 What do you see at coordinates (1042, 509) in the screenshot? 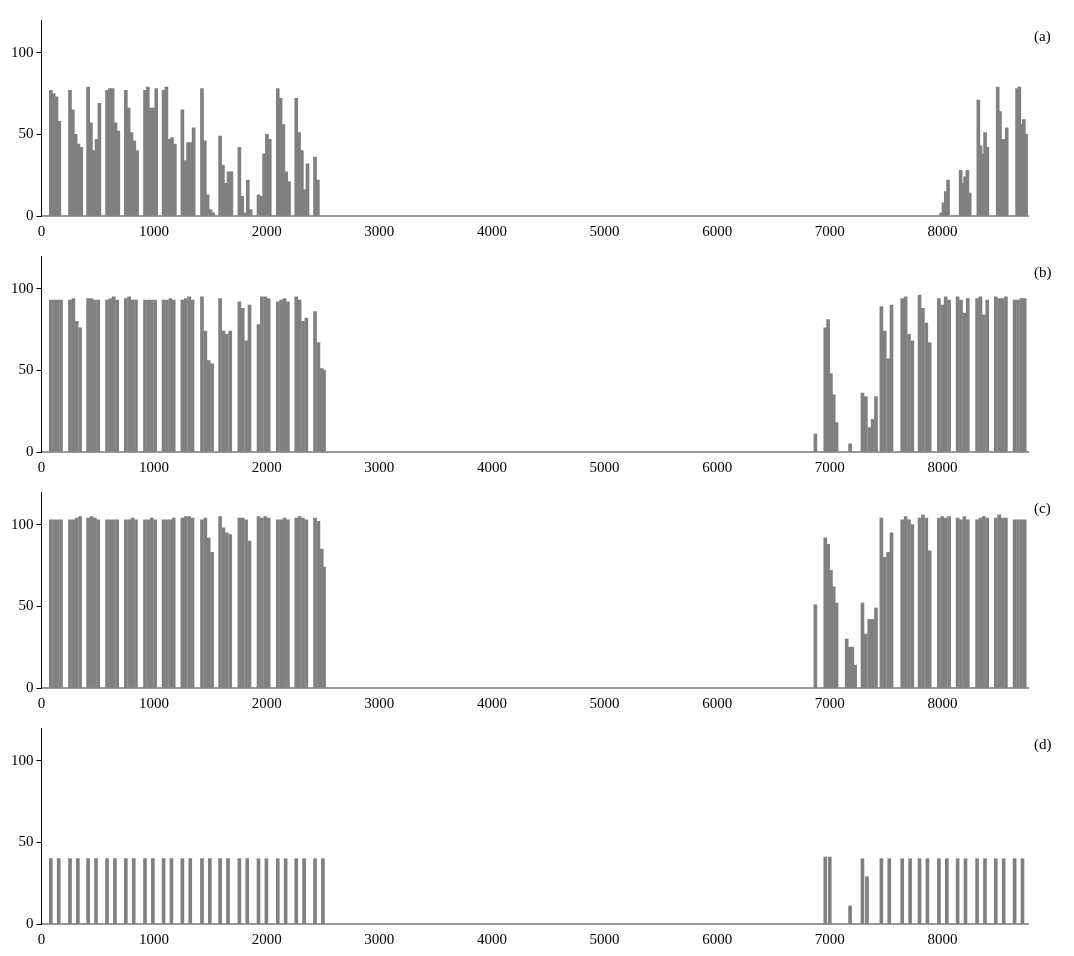
I see `text: (c)` at bounding box center [1042, 509].